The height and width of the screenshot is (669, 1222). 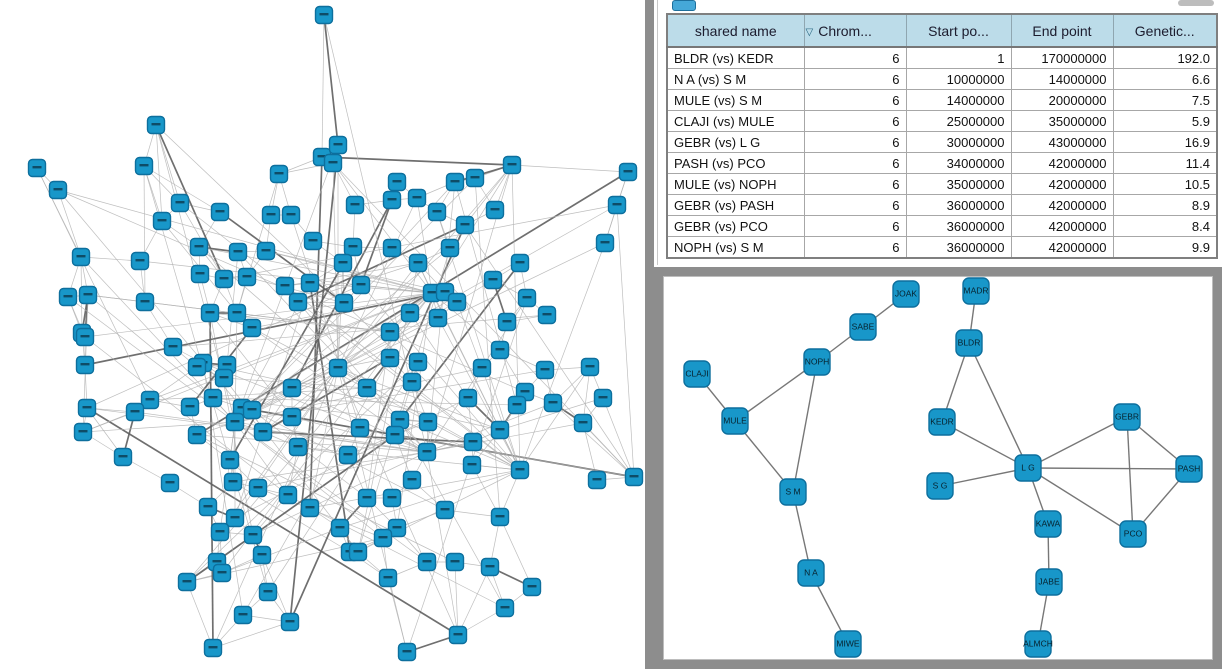 I want to click on table-row: NOPH (vs) S M 6 36000000 42000000 9.9, so click(x=942, y=247).